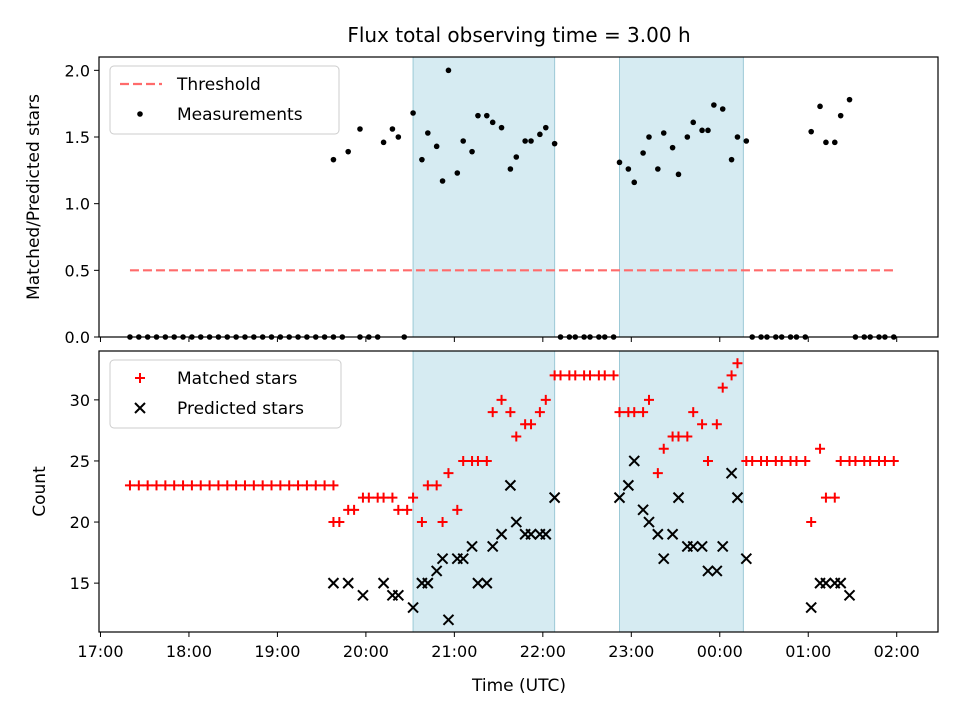  Describe the element at coordinates (189, 651) in the screenshot. I see `x-tick-label: 18:00` at that location.